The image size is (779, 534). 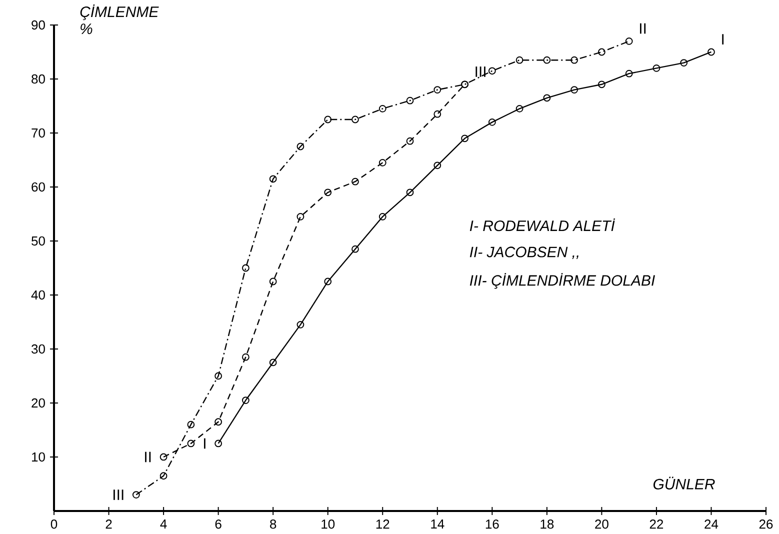 What do you see at coordinates (273, 524) in the screenshot?
I see `x-tick-label: 8` at bounding box center [273, 524].